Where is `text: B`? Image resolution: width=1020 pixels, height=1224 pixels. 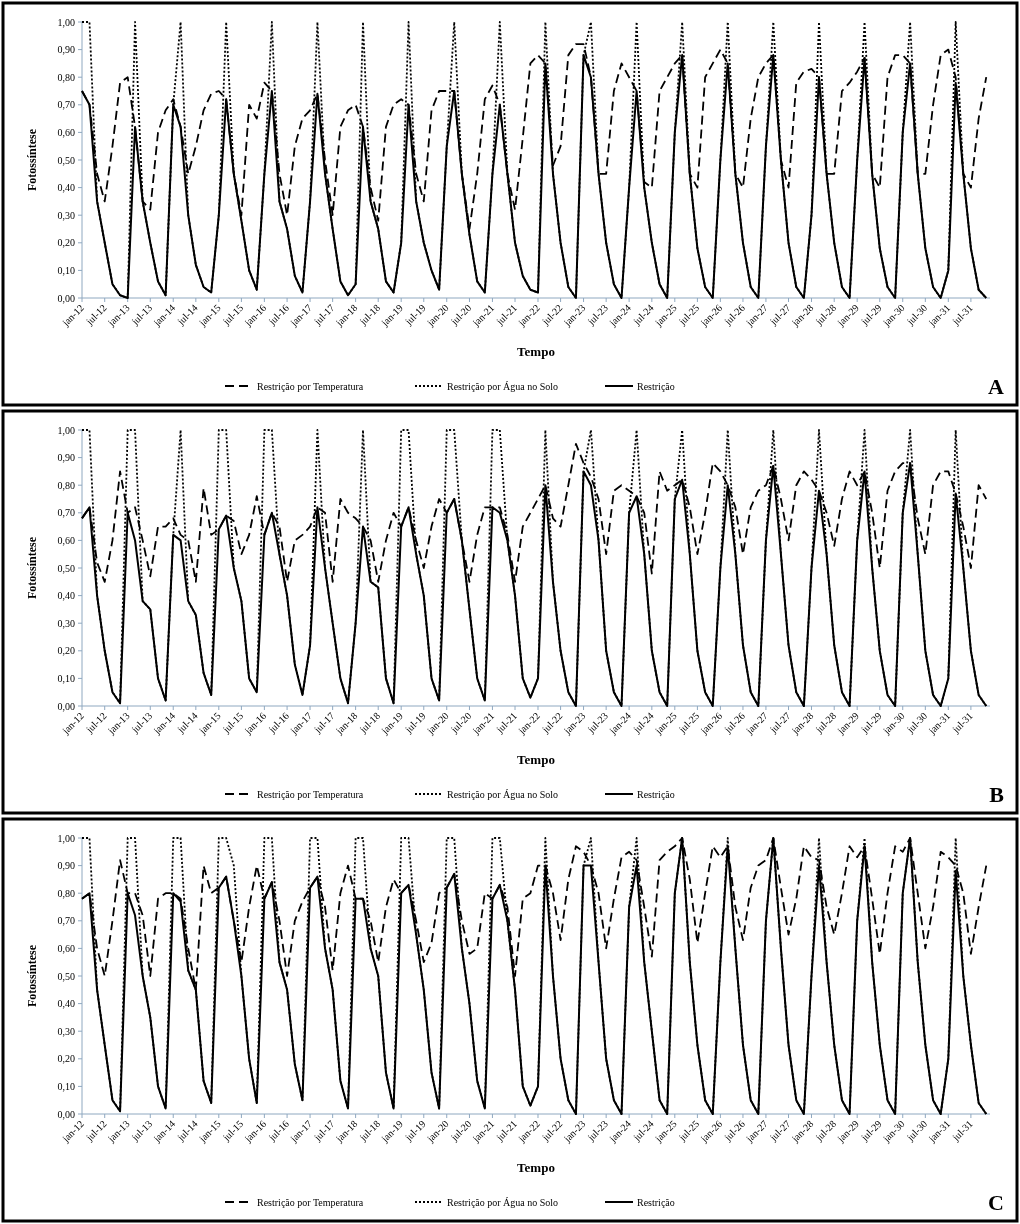 text: B is located at coordinates (997, 794).